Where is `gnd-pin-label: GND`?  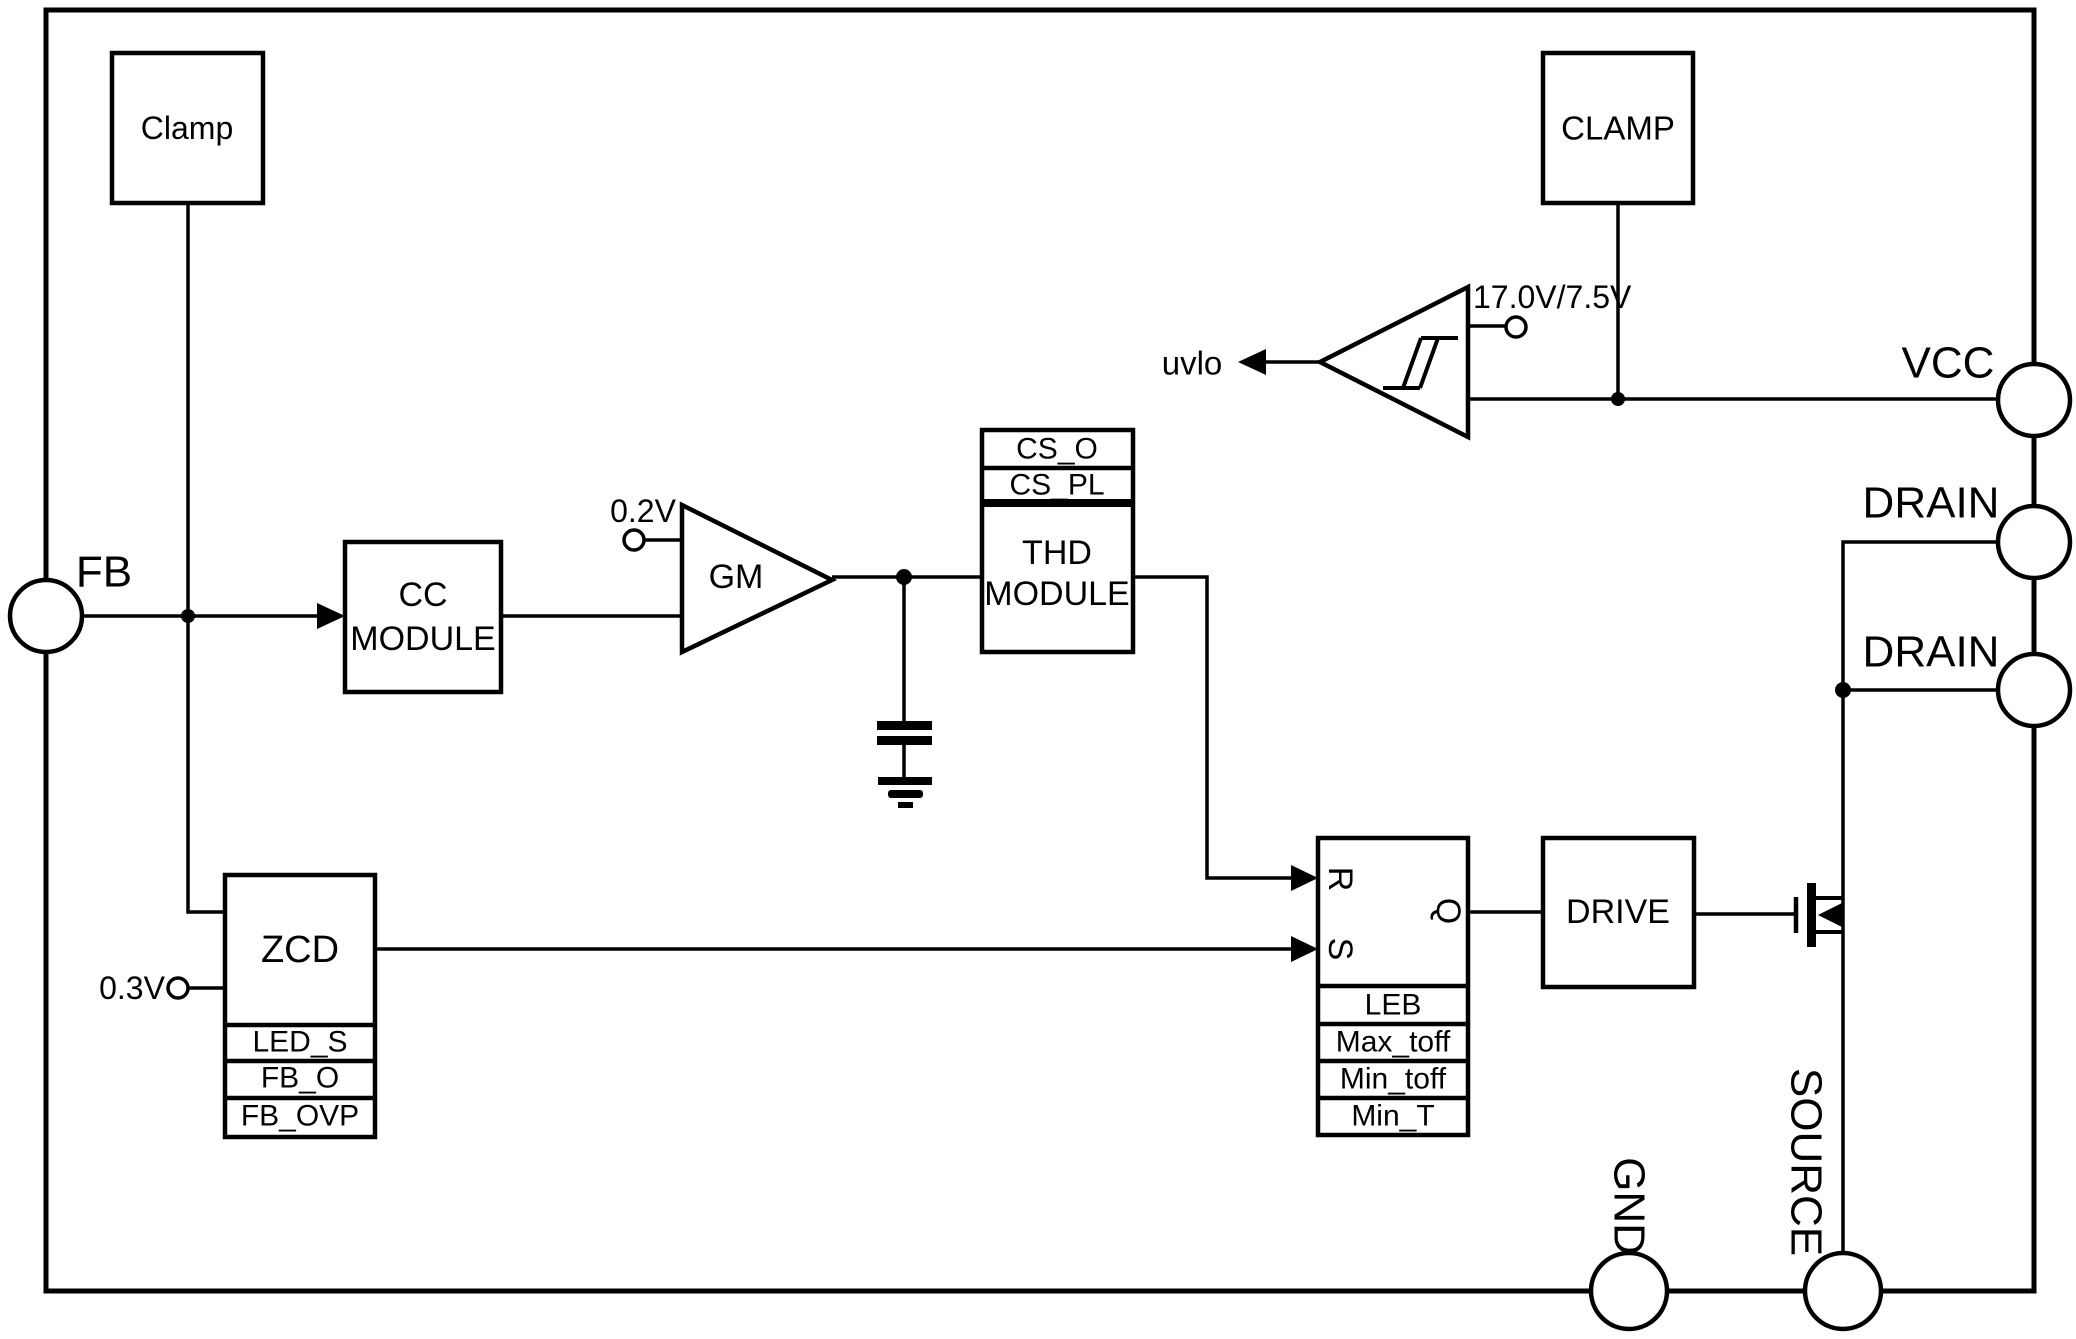
gnd-pin-label: GND is located at coordinates (1629, 1206).